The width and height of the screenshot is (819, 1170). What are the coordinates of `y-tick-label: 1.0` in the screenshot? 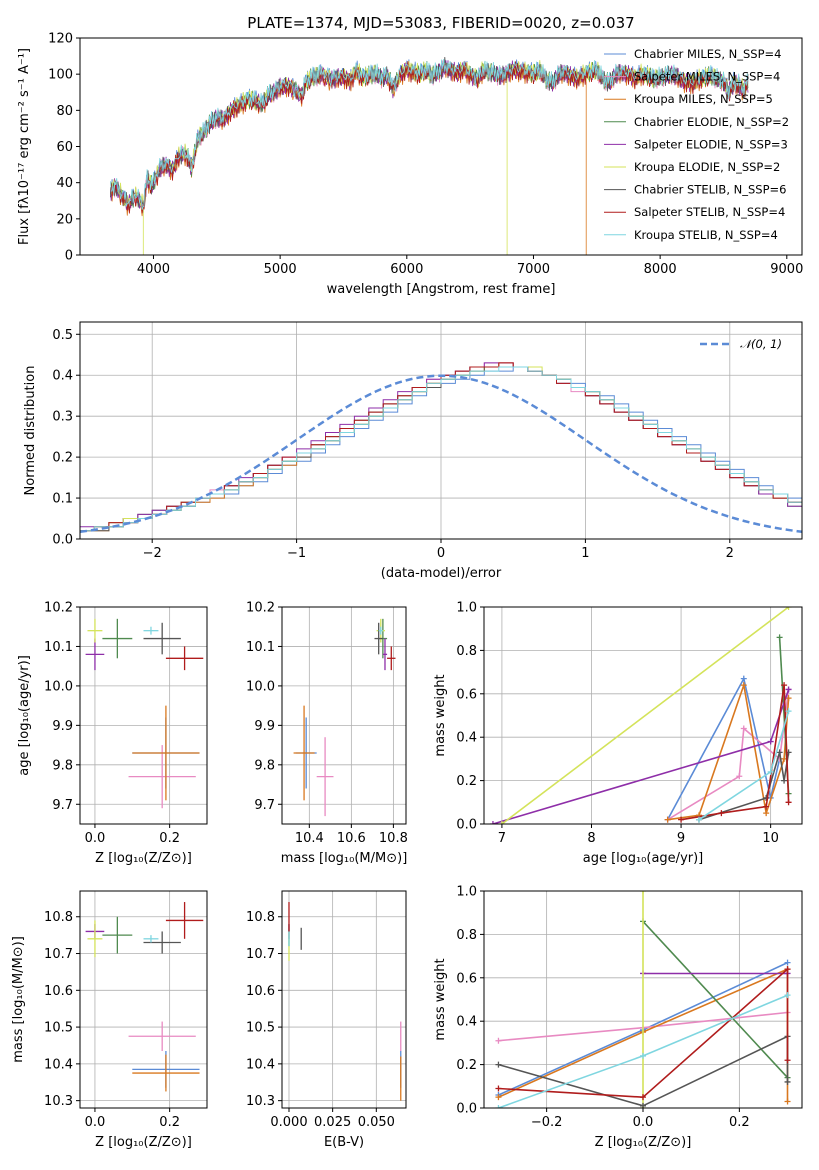 It's located at (466, 892).